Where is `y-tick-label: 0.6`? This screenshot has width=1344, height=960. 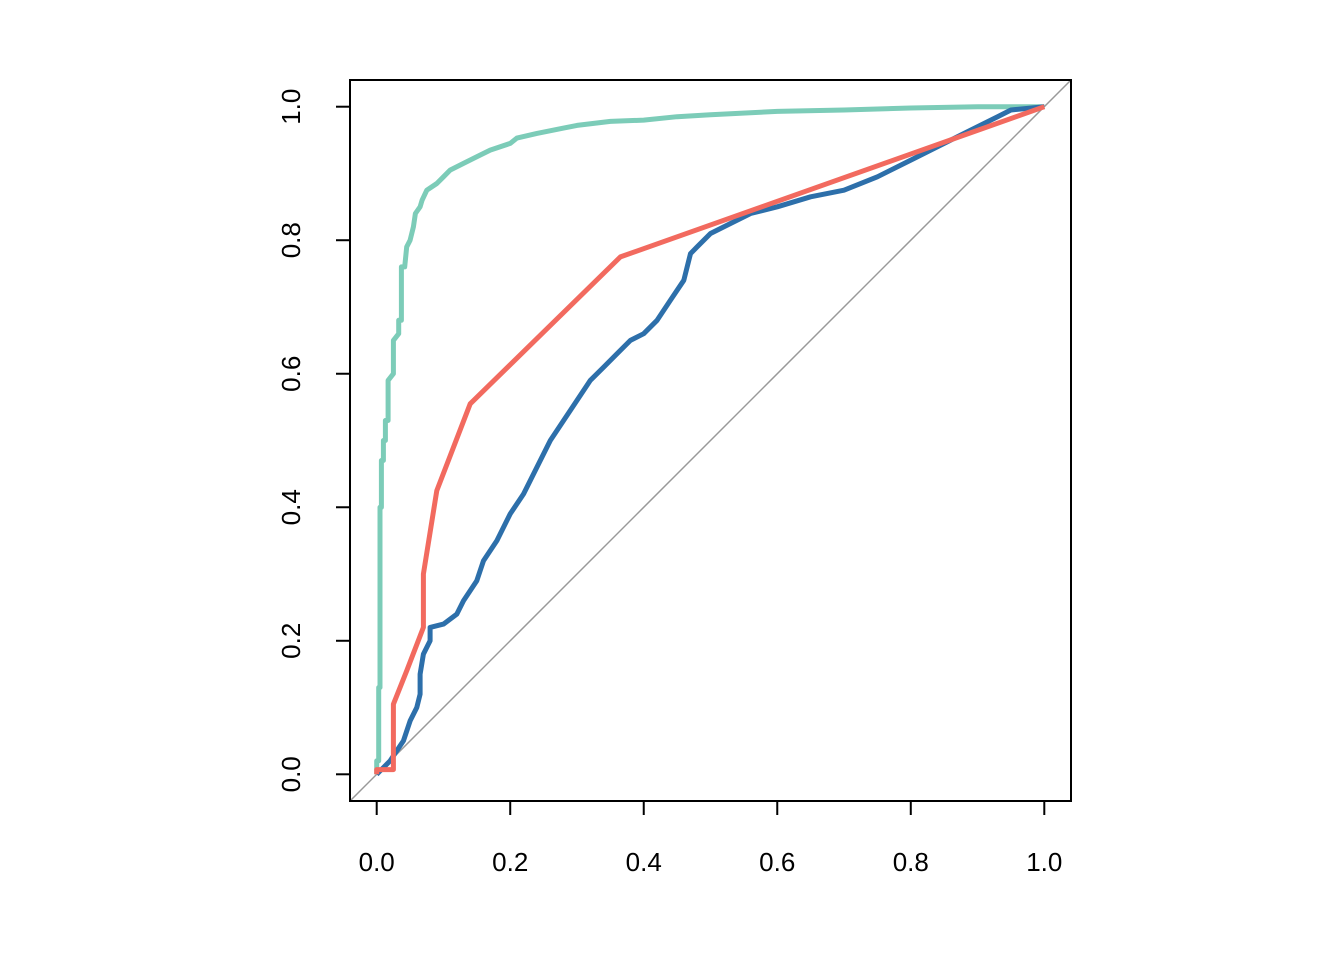
y-tick-label: 0.6 is located at coordinates (291, 374).